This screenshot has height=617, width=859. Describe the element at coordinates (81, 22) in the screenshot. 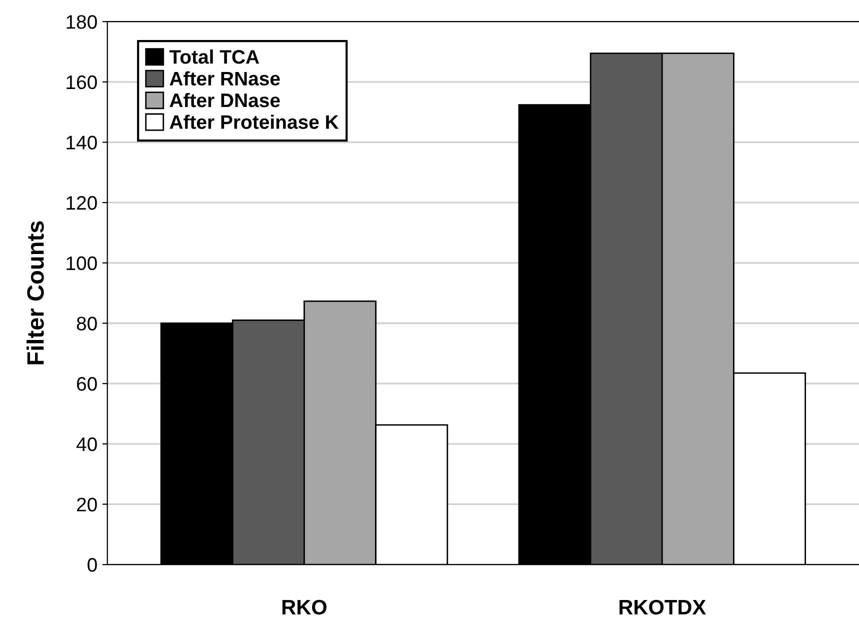

I see `y-tick-label: 180` at that location.